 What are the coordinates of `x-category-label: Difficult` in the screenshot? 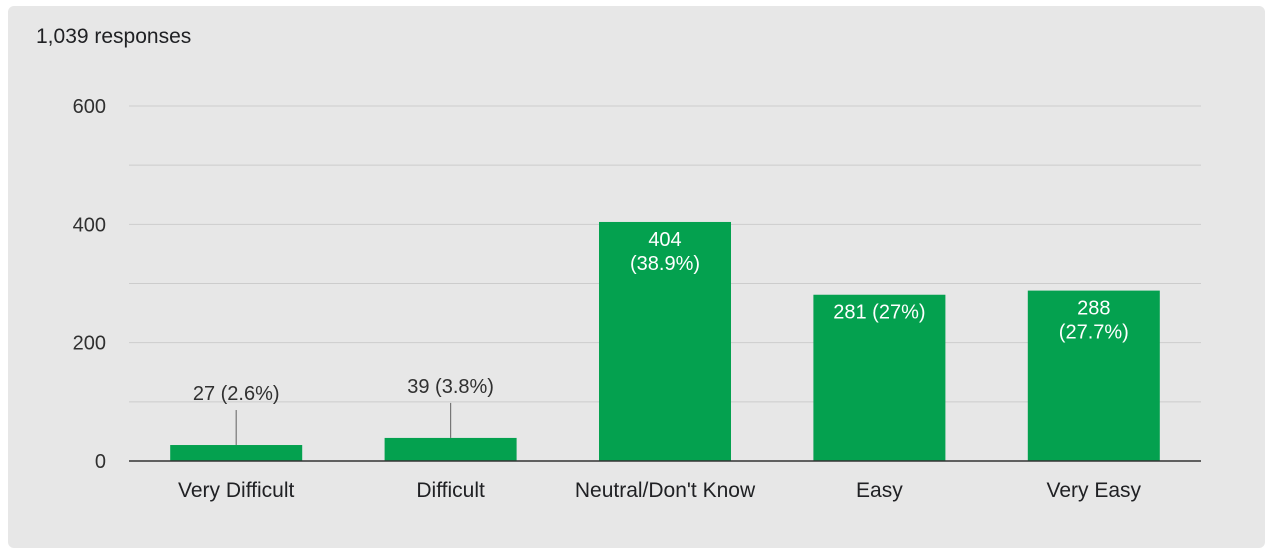 It's located at (450, 490).